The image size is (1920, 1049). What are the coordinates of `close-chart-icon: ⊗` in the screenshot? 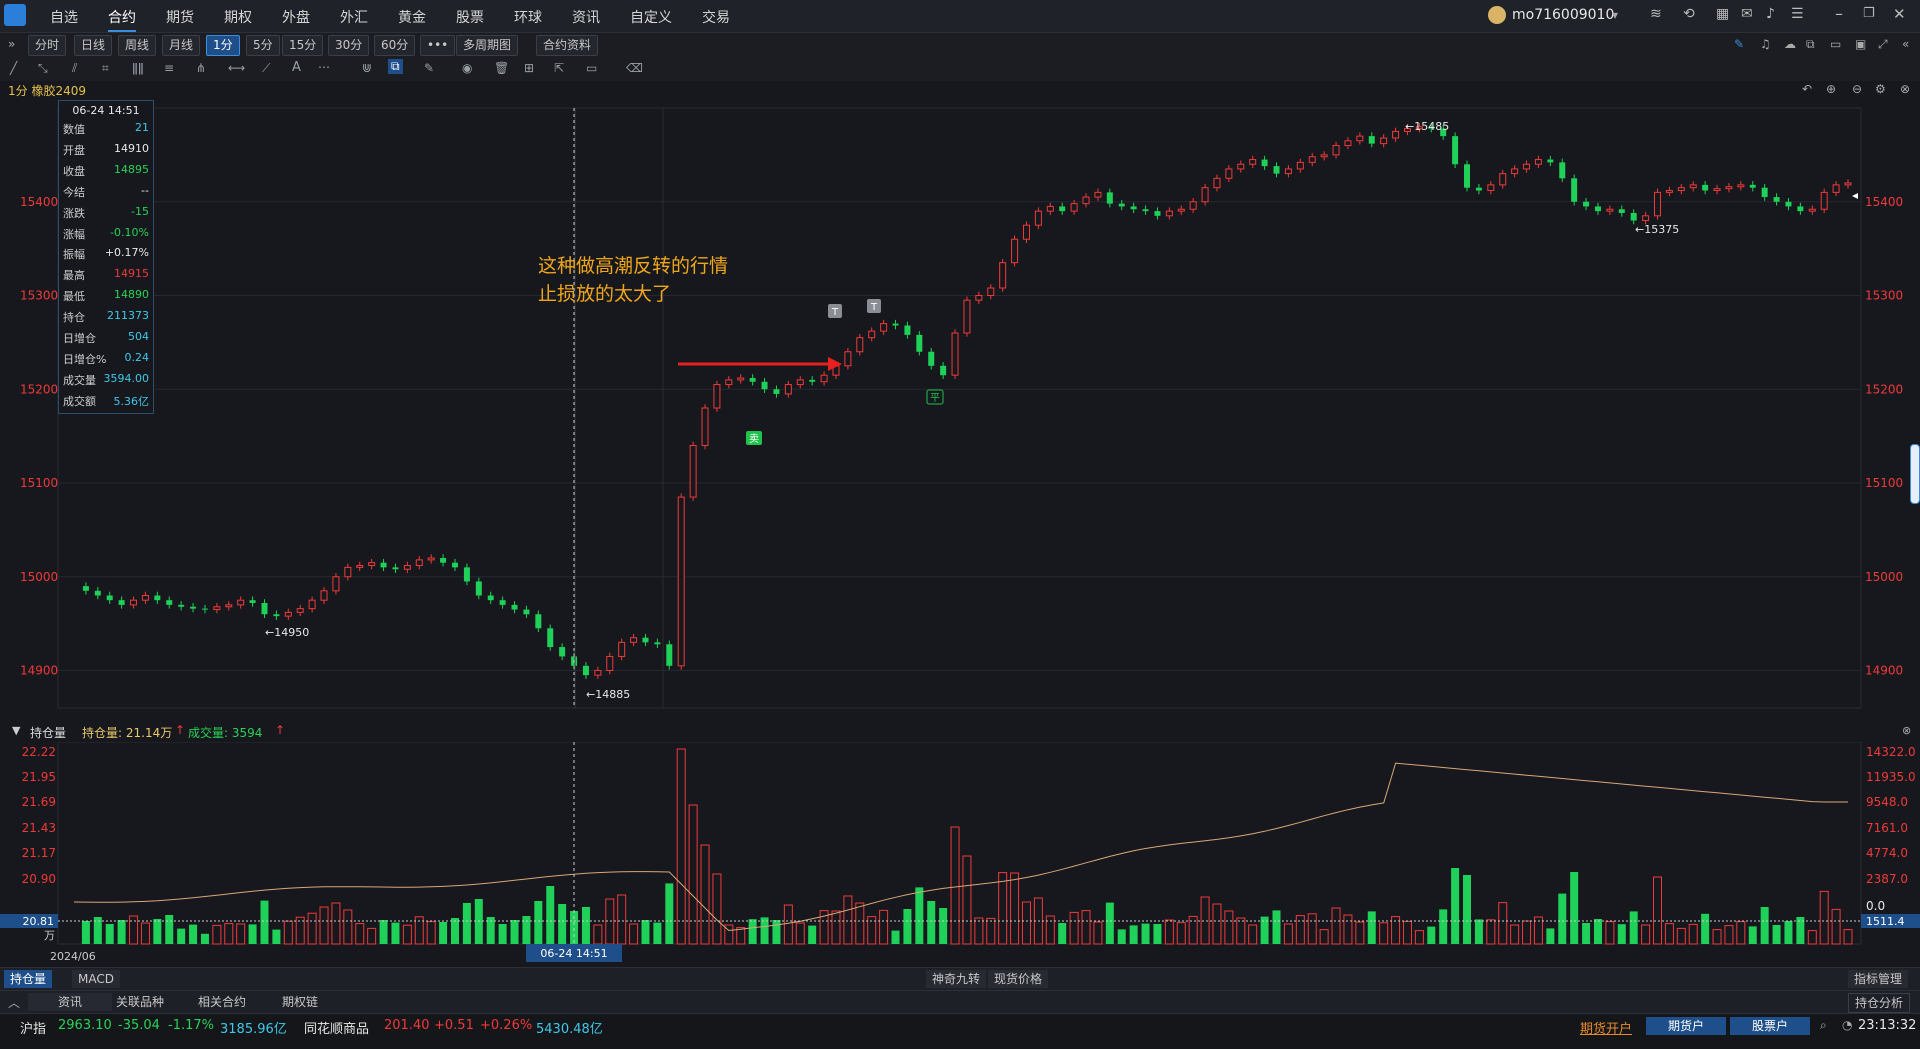 It's located at (1905, 89).